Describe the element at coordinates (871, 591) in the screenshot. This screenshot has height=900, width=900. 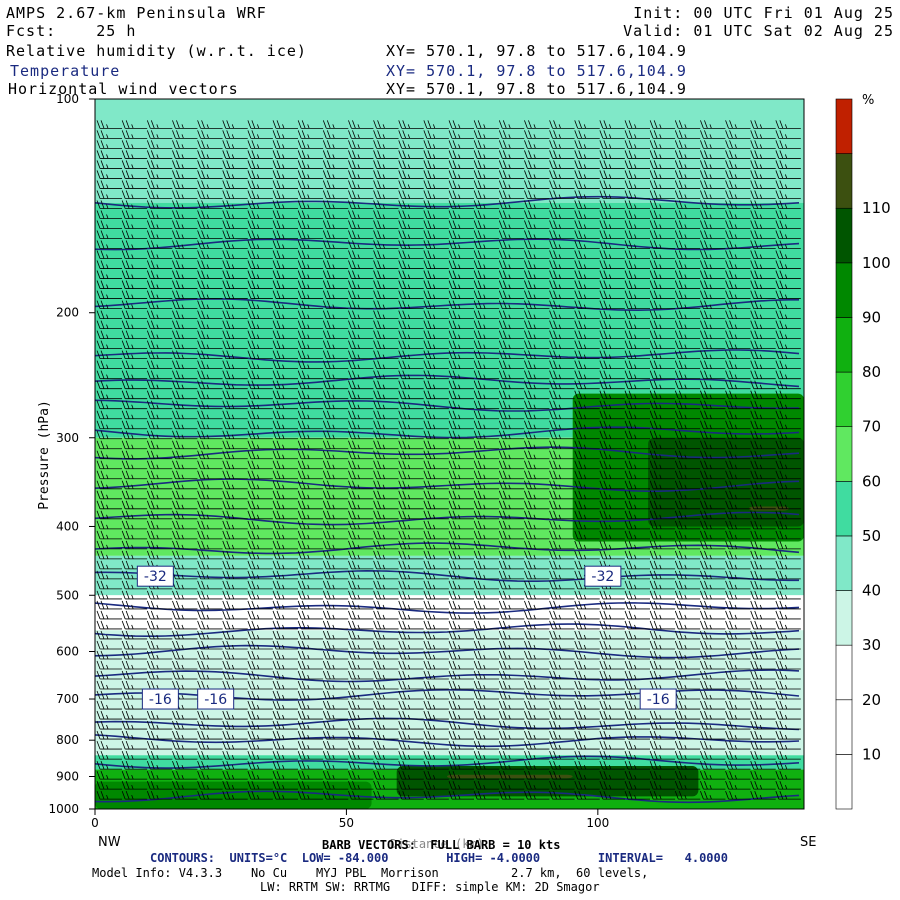
I see `colorbar-tick-label: 40` at that location.